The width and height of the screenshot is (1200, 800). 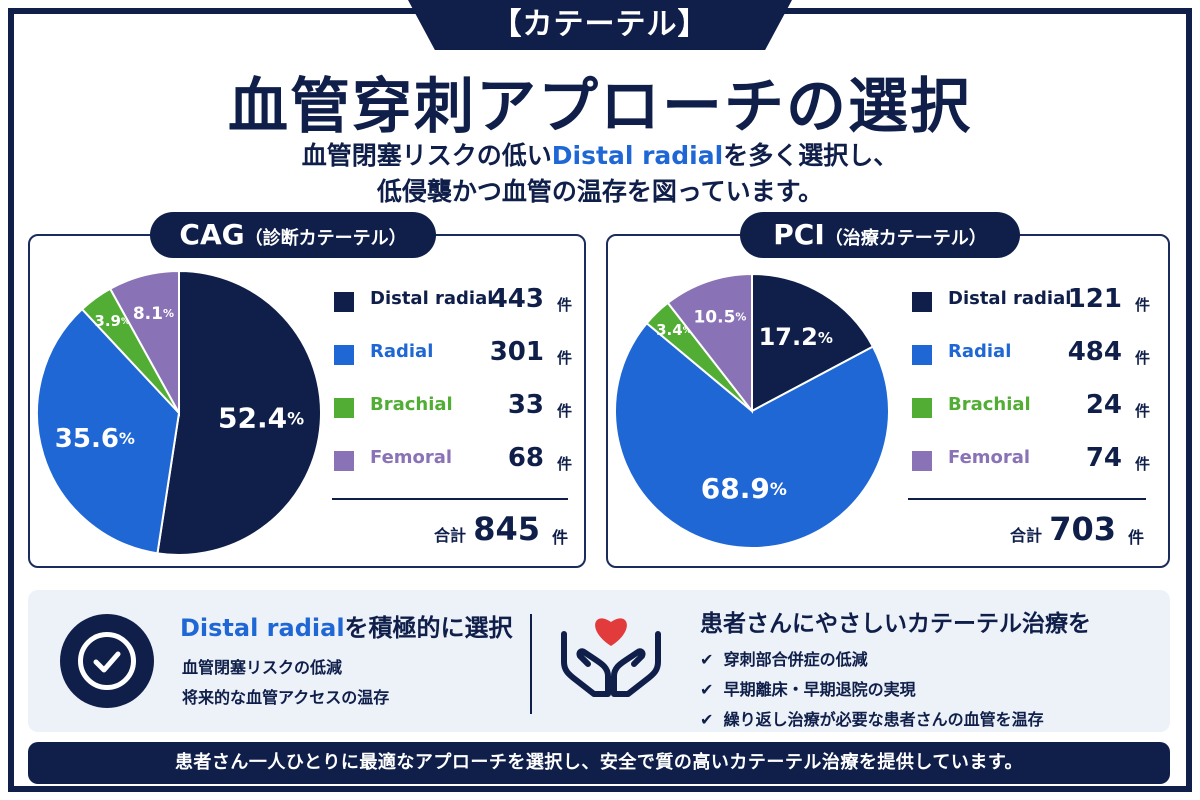 I want to click on hands-heart-icon, so click(x=611, y=657).